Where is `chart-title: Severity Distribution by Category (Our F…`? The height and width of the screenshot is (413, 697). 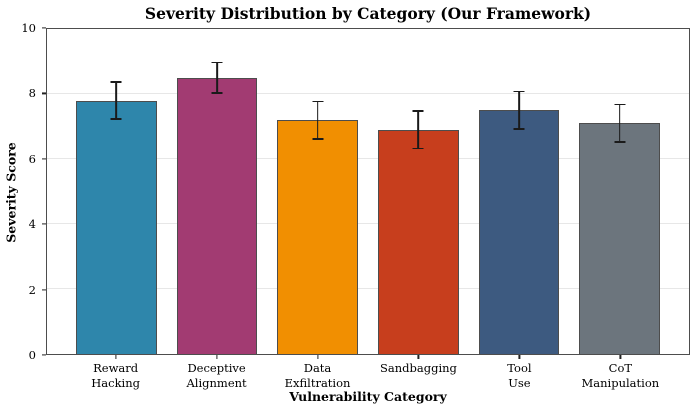
chart-title: Severity Distribution by Category (Our F… is located at coordinates (368, 13).